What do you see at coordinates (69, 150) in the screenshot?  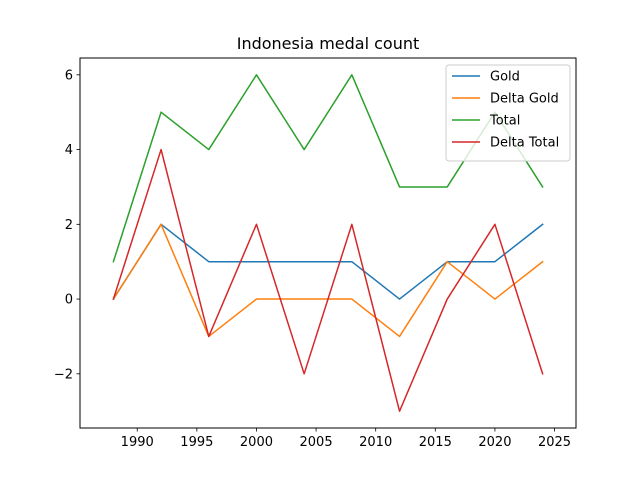 I see `y-tick-label: 4` at bounding box center [69, 150].